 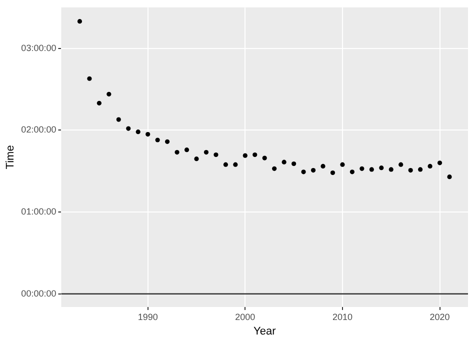 What do you see at coordinates (38, 211) in the screenshot?
I see `y-tick-label: 01:00:00` at bounding box center [38, 211].